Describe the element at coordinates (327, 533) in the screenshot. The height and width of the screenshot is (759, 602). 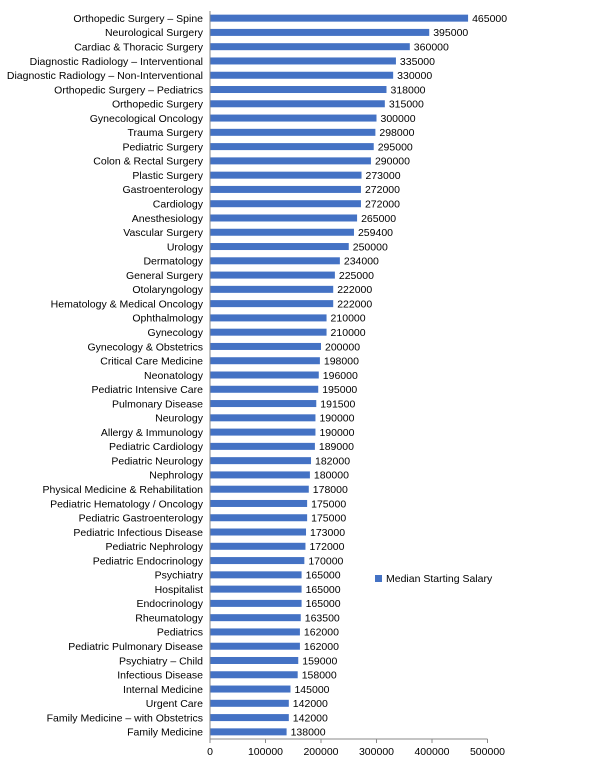
I see `data-label: 173000` at that location.